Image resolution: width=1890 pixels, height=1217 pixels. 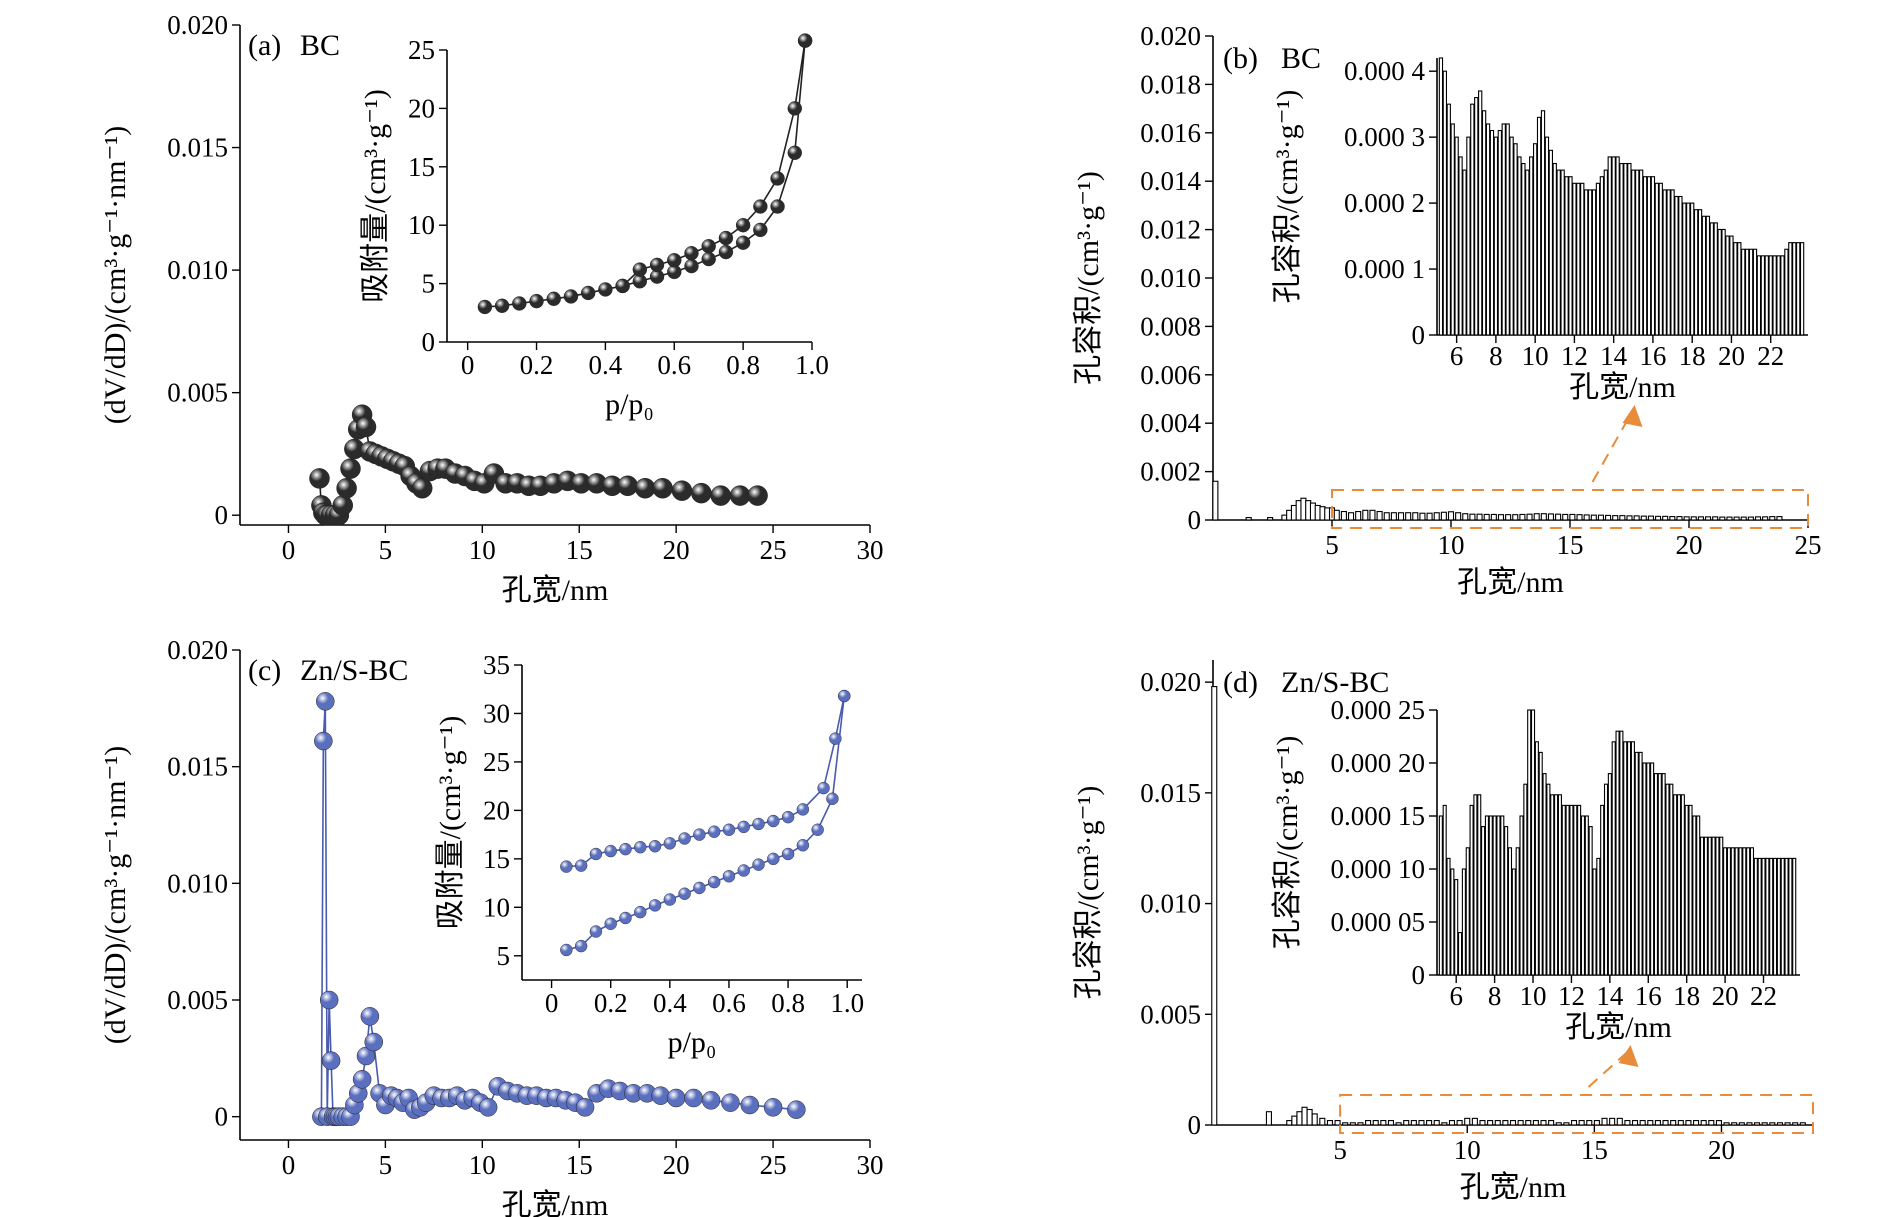 I want to click on x-tick-label: 30, so click(x=870, y=1165).